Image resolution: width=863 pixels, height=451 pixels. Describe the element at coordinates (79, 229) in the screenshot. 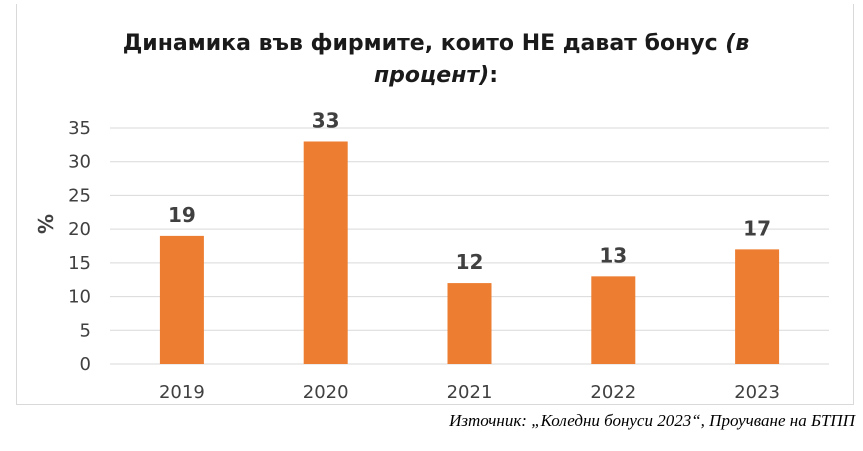

I see `y-tick-label: 20` at that location.